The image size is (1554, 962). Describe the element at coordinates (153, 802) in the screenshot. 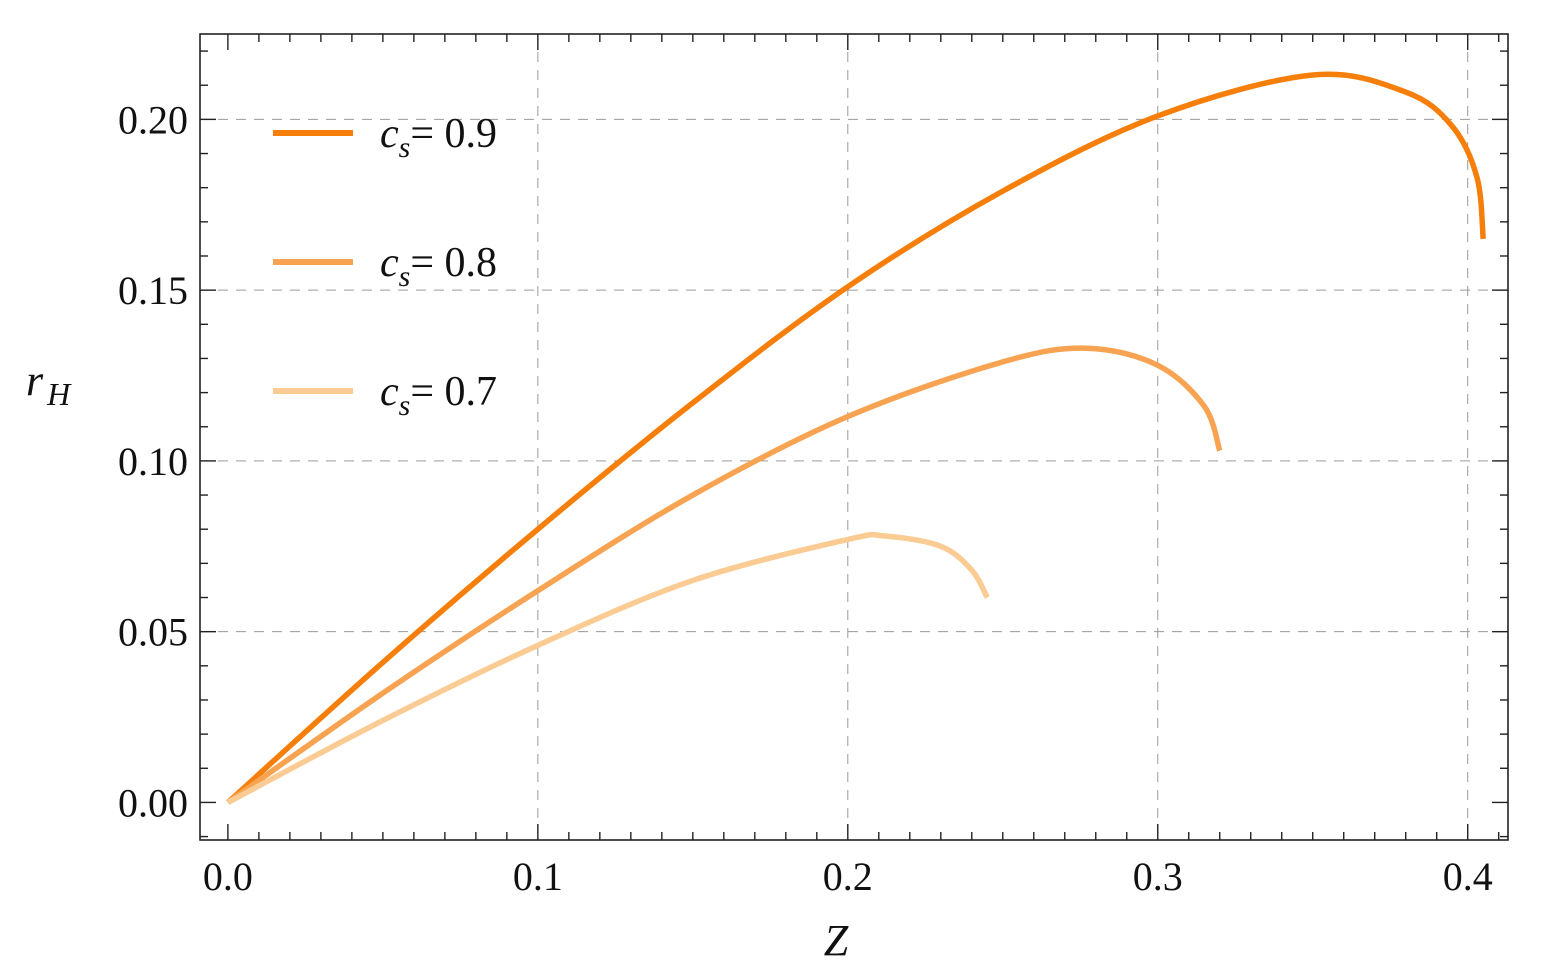

I see `y-tick-label: 0.00` at that location.